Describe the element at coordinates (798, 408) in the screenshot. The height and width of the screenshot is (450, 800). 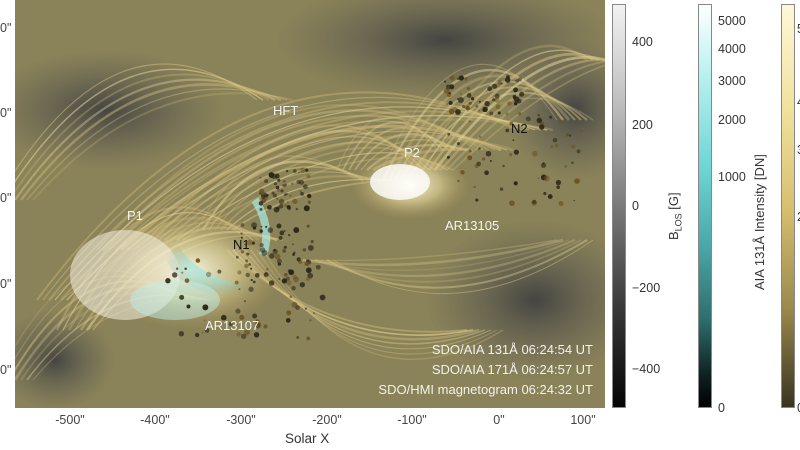
I see `aia131-tick: 0` at that location.